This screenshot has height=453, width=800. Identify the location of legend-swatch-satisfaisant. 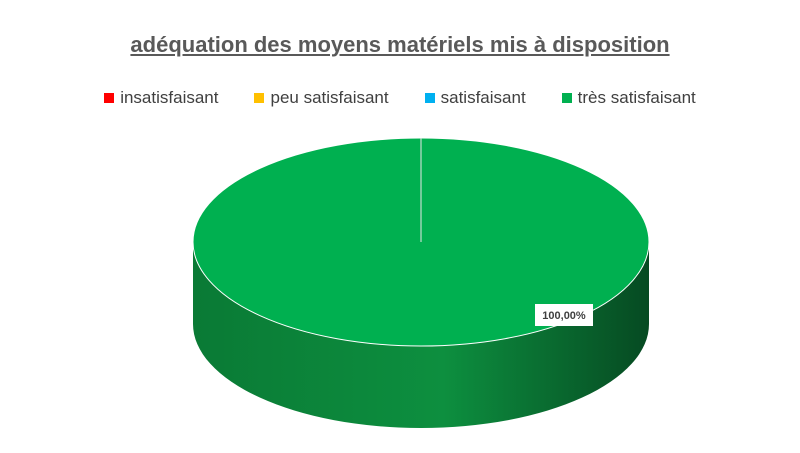
(429, 98).